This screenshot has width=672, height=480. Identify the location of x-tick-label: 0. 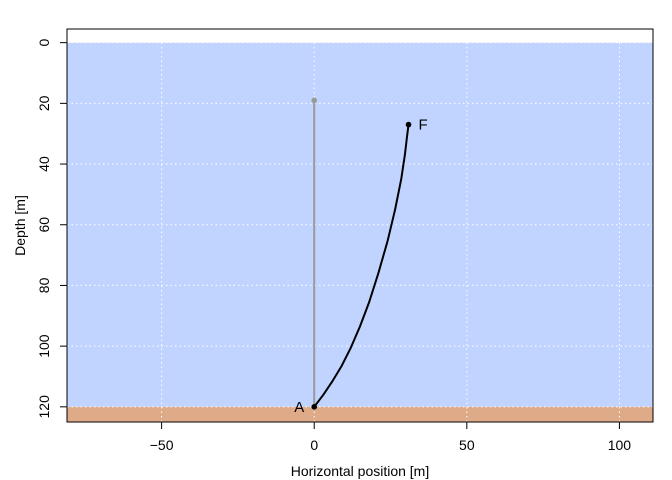
(314, 445).